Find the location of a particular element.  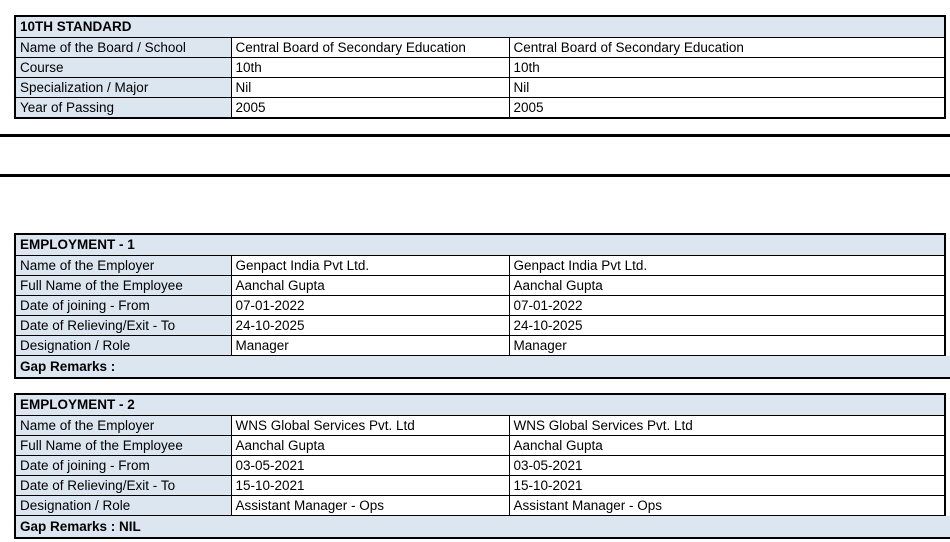

table-row: Course 10th 10th is located at coordinates (480, 67).